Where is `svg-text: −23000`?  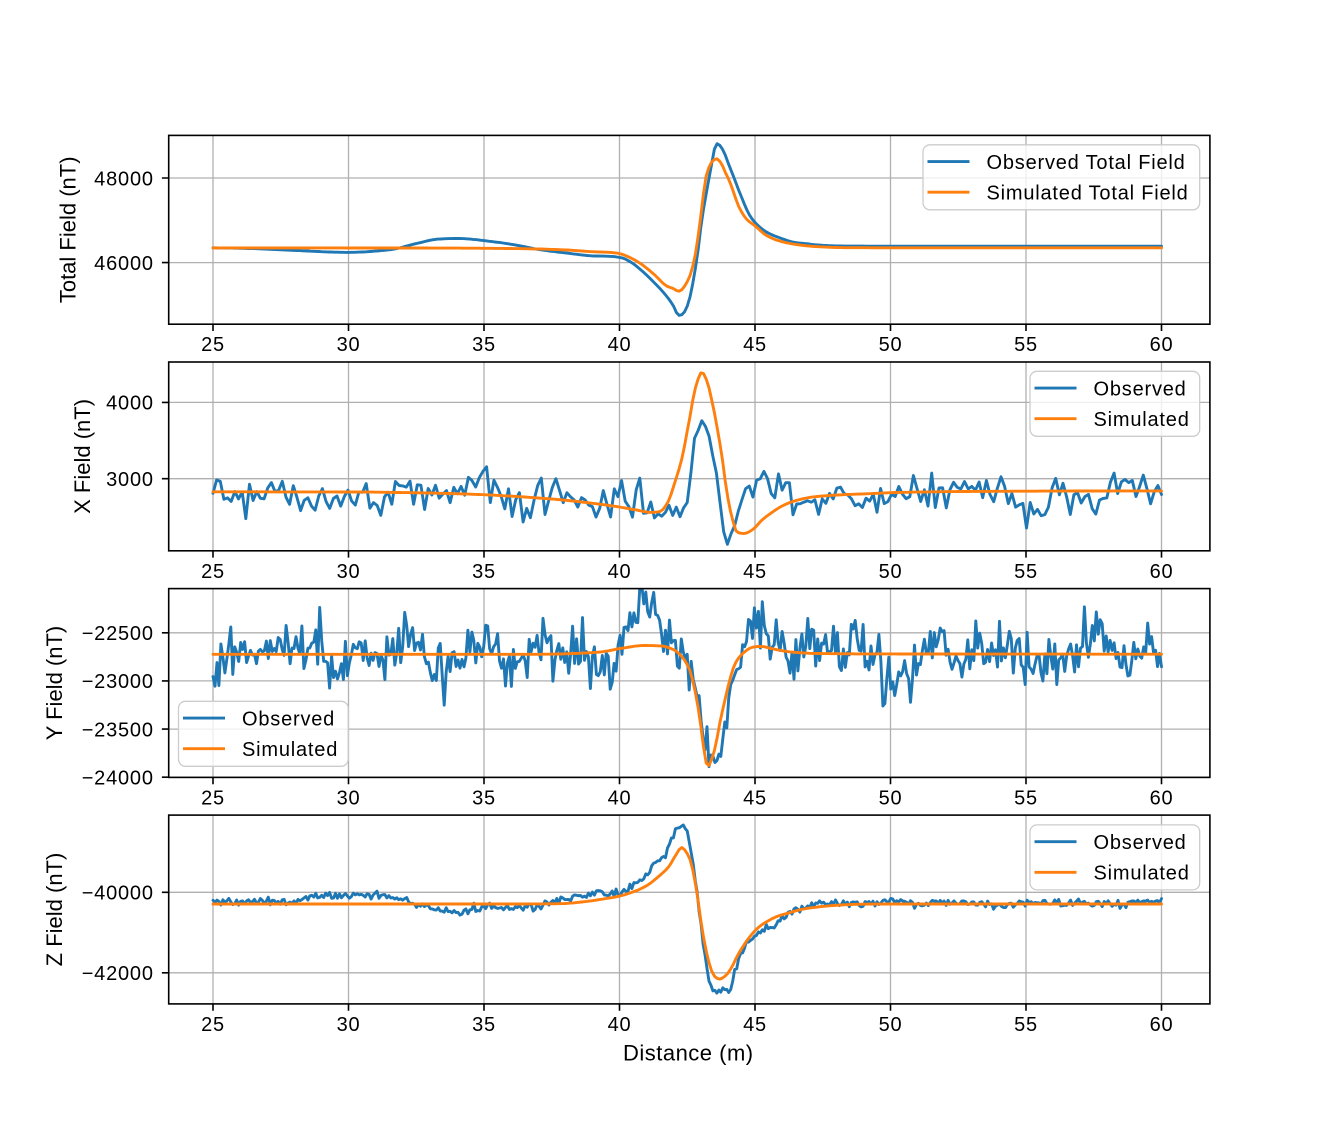 svg-text: −23000 is located at coordinates (118, 682).